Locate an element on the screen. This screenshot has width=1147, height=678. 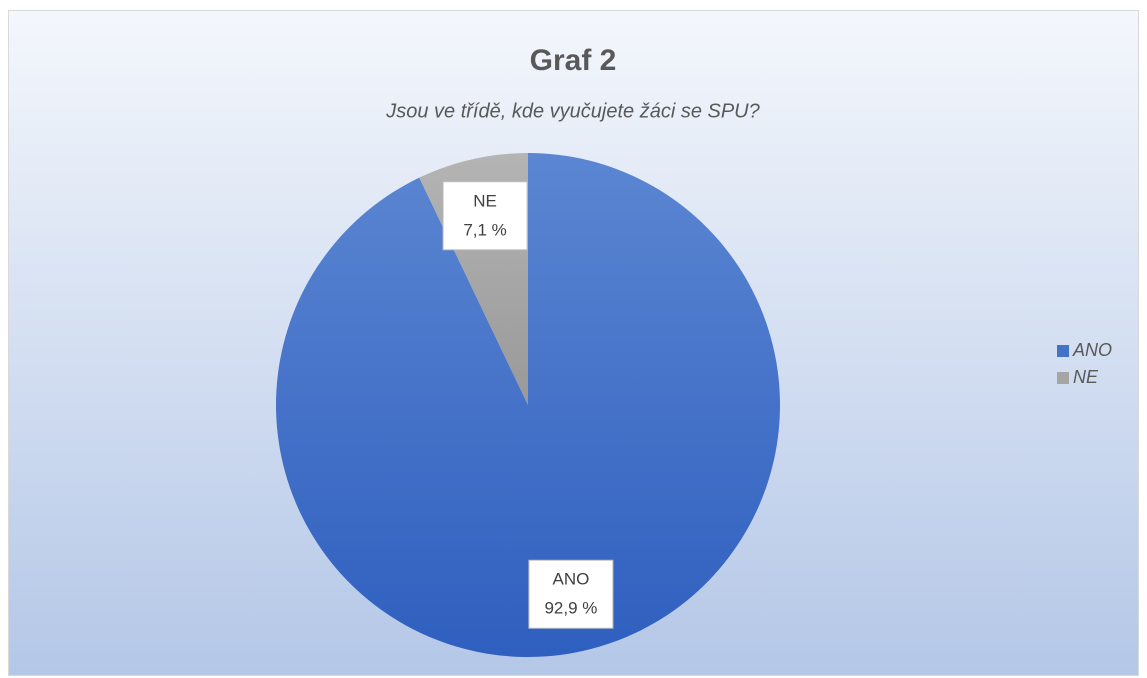
data-label-value: 92,9 % is located at coordinates (570, 608).